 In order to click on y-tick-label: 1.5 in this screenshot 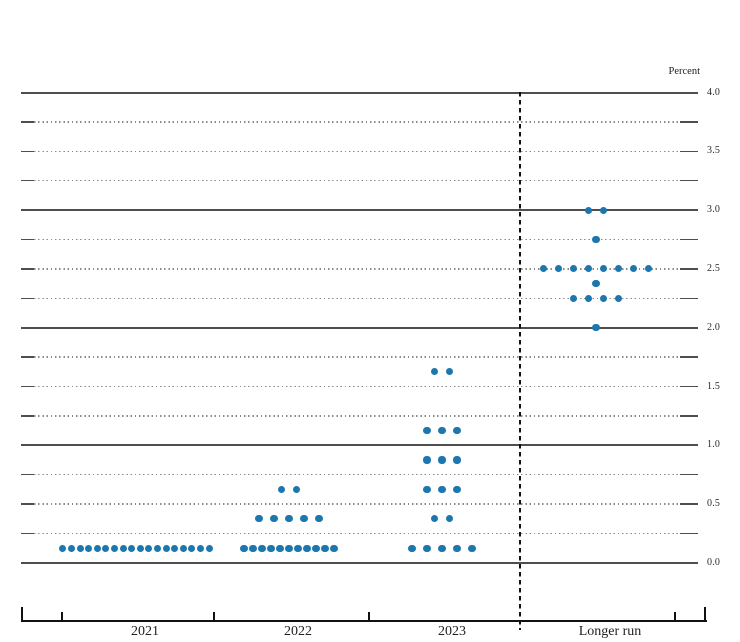, I will do `click(714, 386)`.